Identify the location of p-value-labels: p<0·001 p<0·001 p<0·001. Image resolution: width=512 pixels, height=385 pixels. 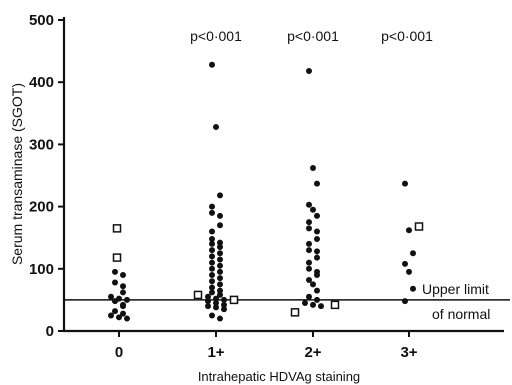
(311, 36).